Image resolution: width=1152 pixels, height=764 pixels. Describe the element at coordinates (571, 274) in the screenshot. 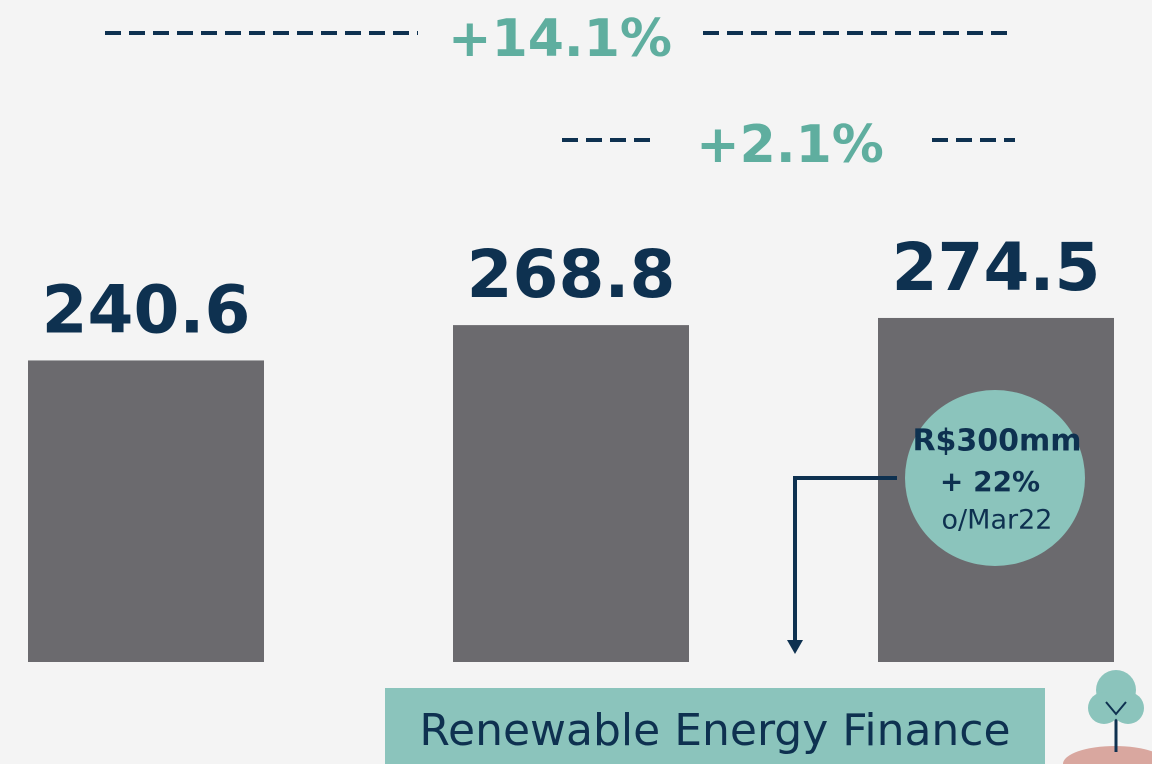

I see `value-label: 268.8` at that location.